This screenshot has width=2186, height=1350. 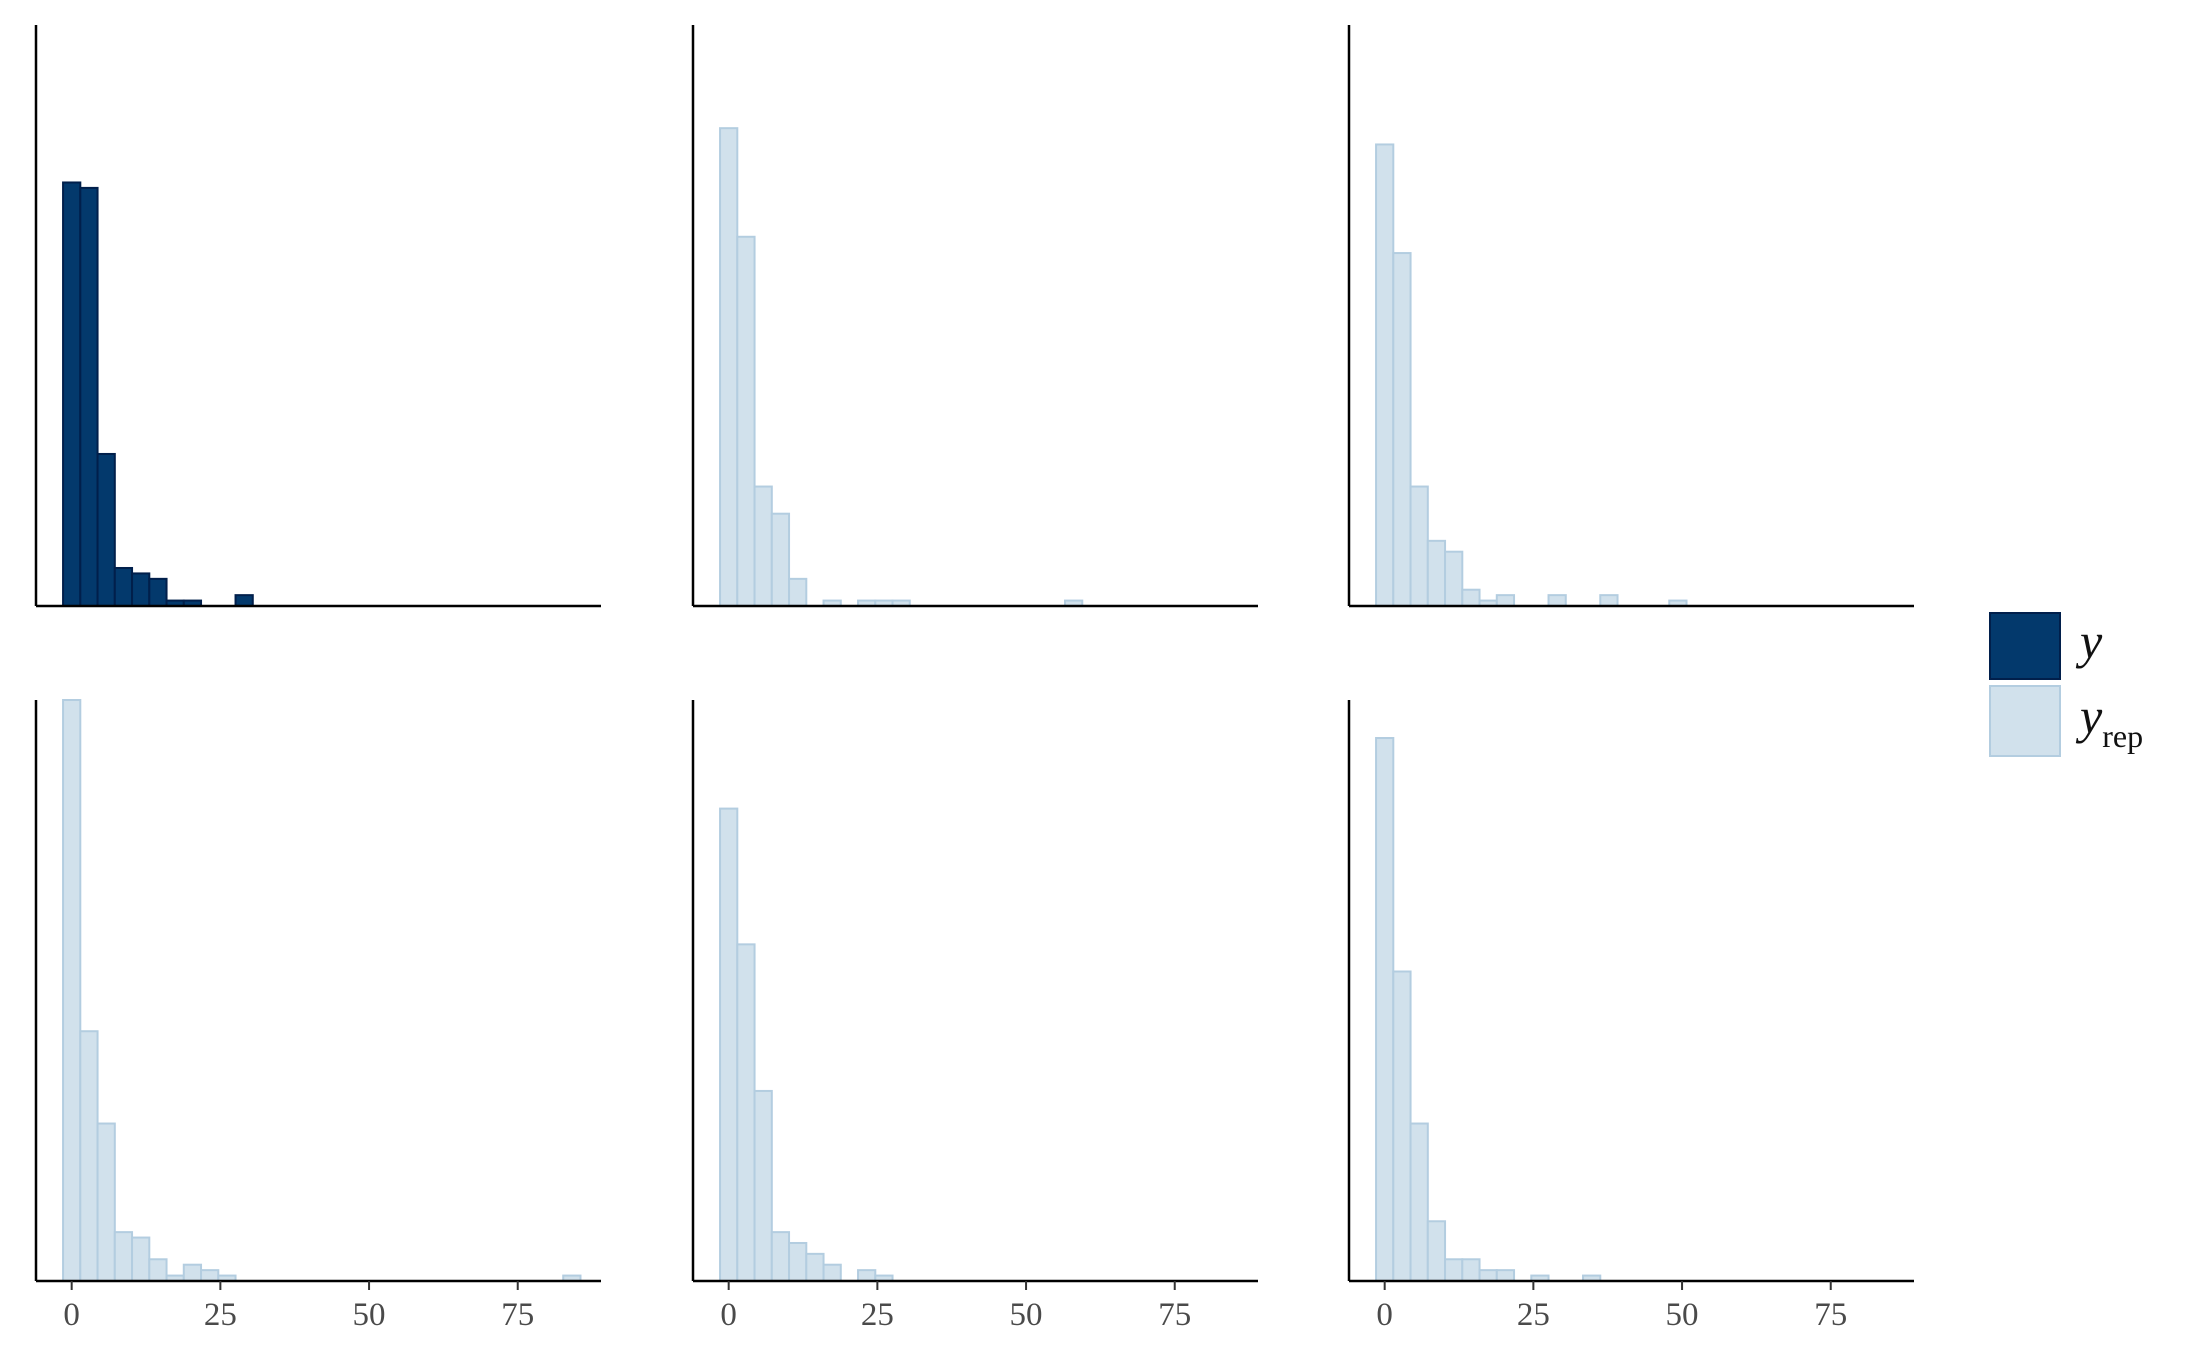 I want to click on legend-label: y, so click(x=2089, y=641).